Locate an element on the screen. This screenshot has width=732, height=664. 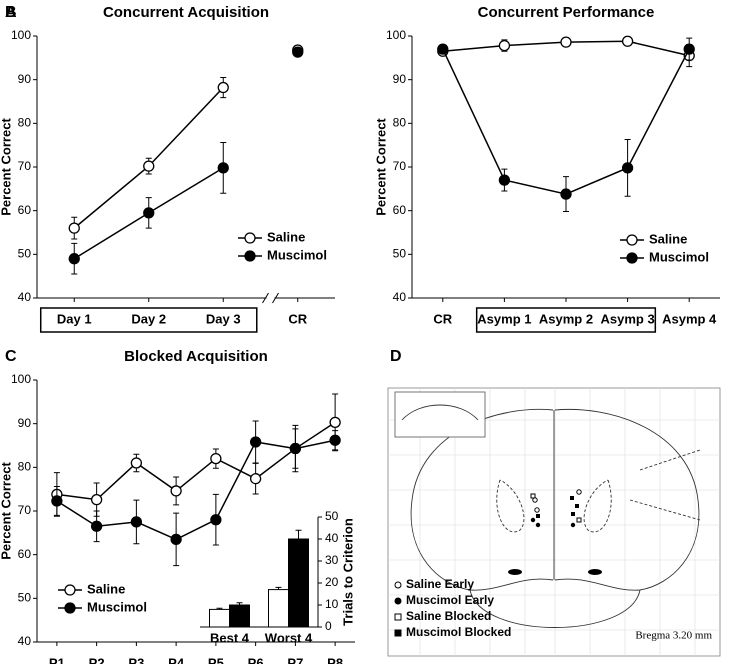
legend-label: Saline Early is located at coordinates (440, 584).